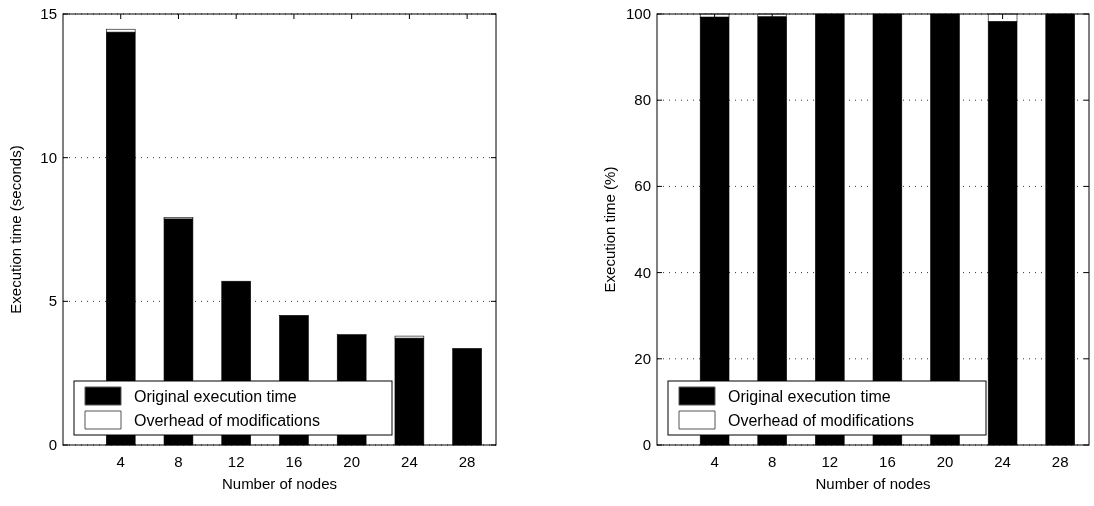 Image resolution: width=1094 pixels, height=506 pixels. Describe the element at coordinates (642, 272) in the screenshot. I see `y-tick-label: 40` at that location.